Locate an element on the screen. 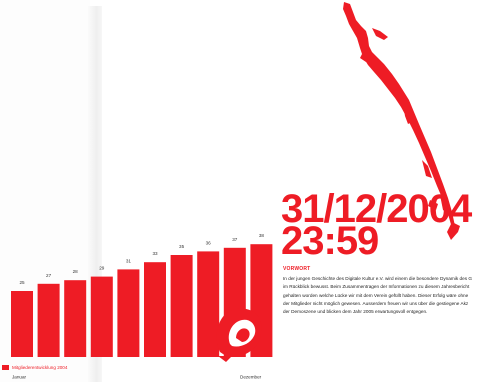 The width and height of the screenshot is (483, 382). bar-value-label-7: 35 is located at coordinates (182, 246).